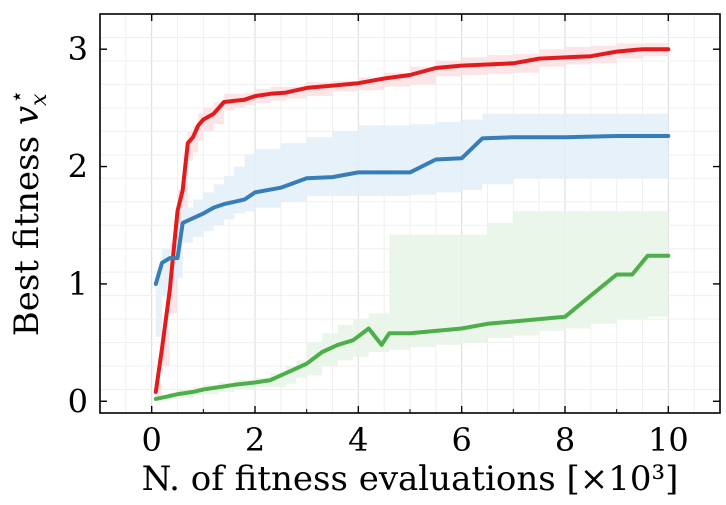 This screenshot has width=726, height=505. I want to click on x-tick-label: 4, so click(358, 440).